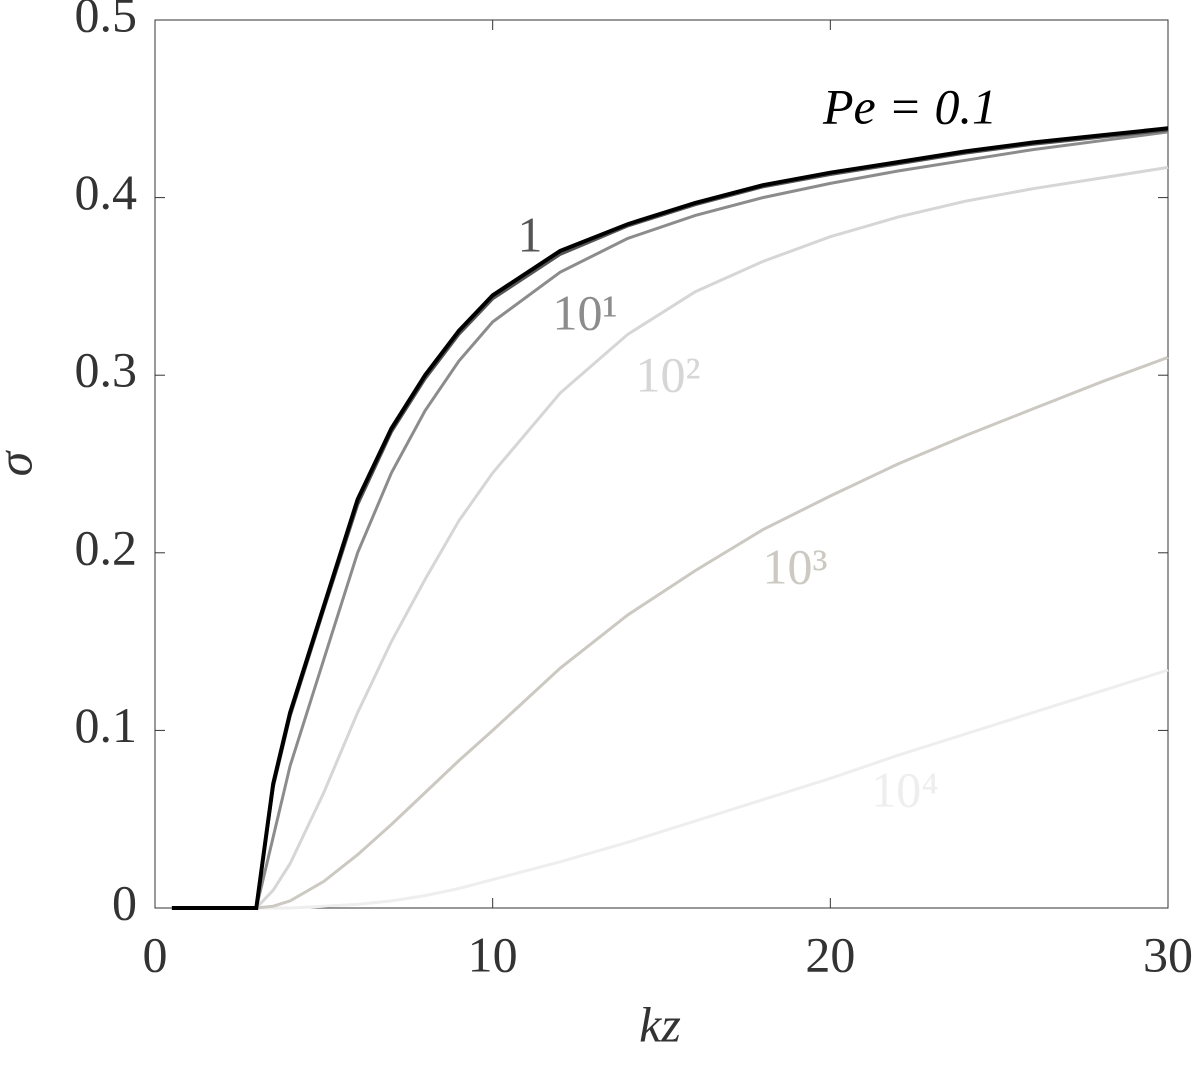  What do you see at coordinates (106, 21) in the screenshot?
I see `y-tick-label: 0.5` at bounding box center [106, 21].